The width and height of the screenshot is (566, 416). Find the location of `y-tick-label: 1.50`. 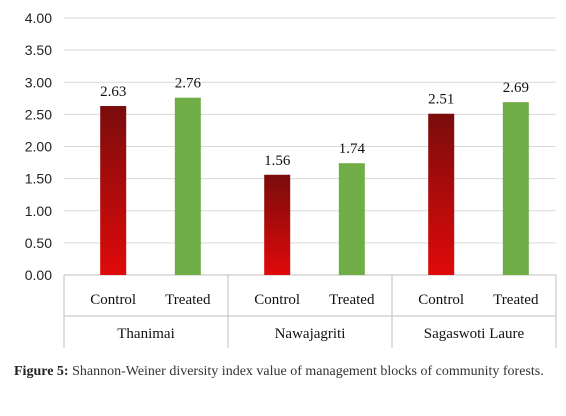

y-tick-label: 1.50 is located at coordinates (38, 179).